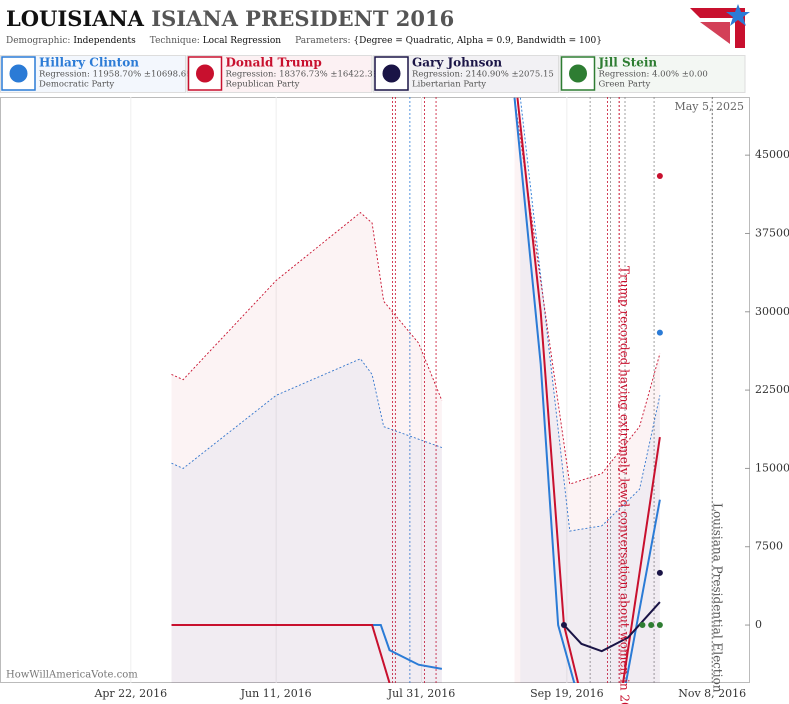 This screenshot has height=704, width=789. I want to click on x-tick-label: Sep 19, 2016, so click(567, 693).